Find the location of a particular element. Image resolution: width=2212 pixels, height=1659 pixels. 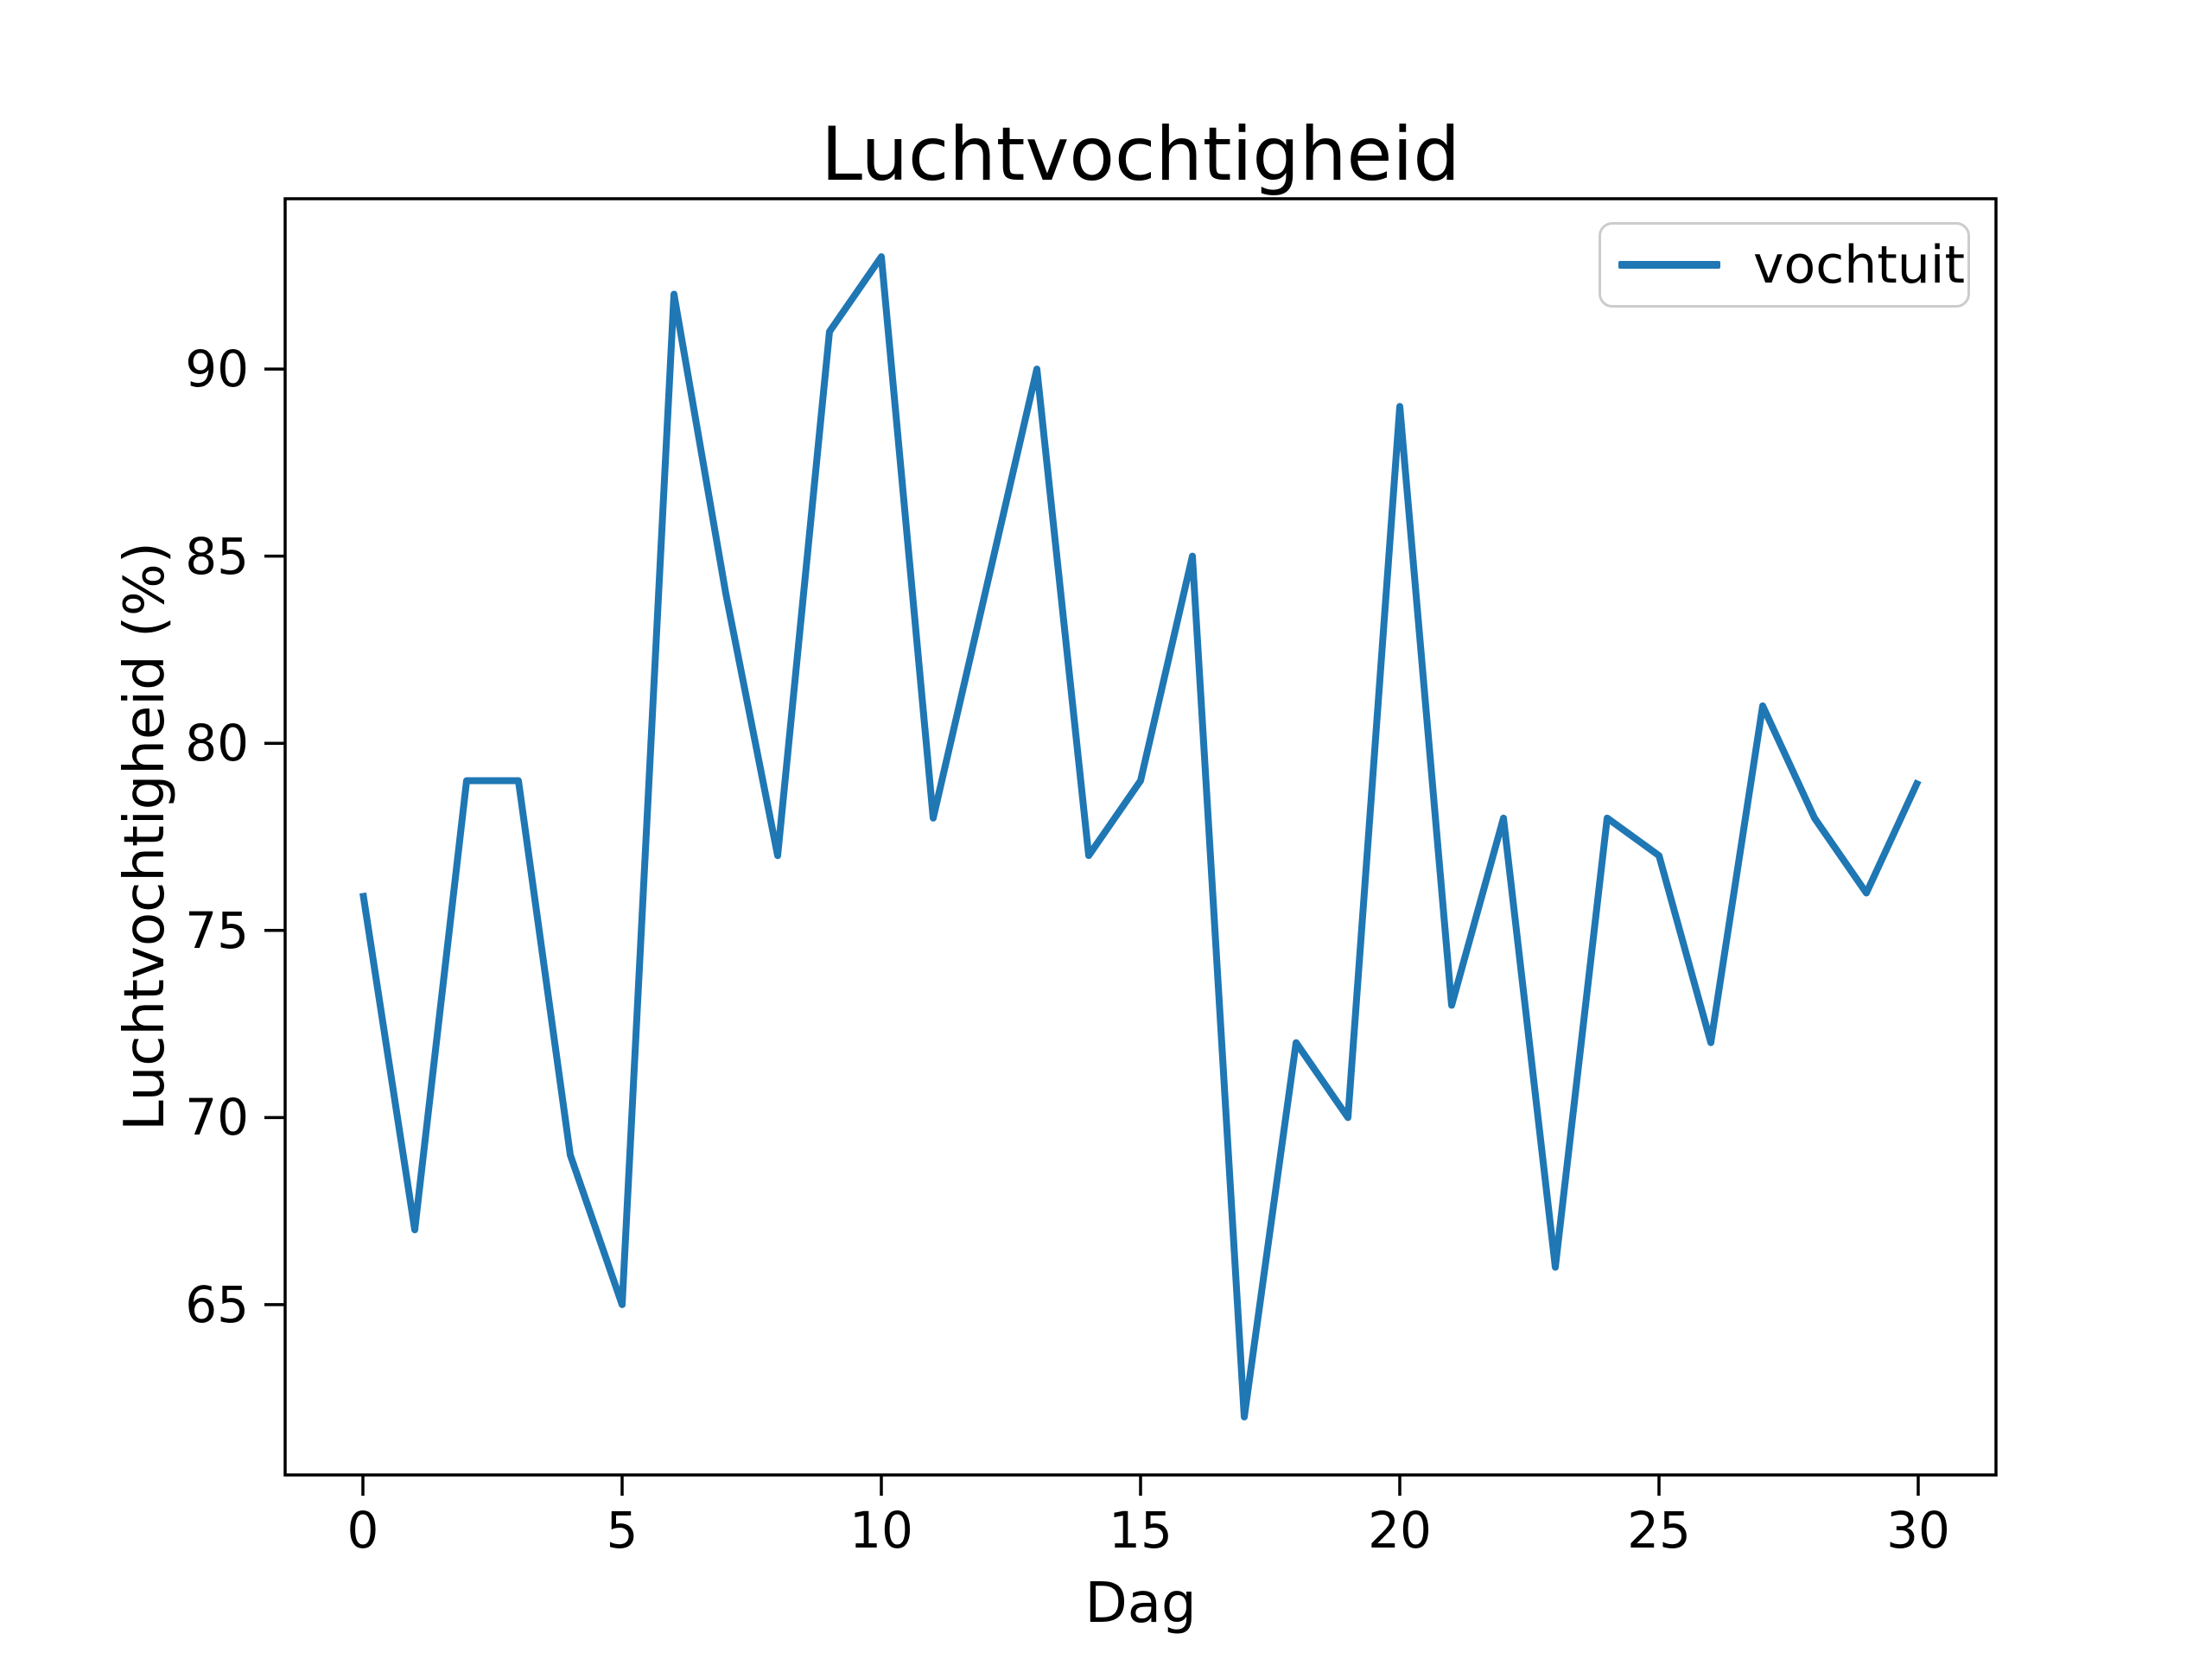

x-tick-label: 10 is located at coordinates (881, 1530).